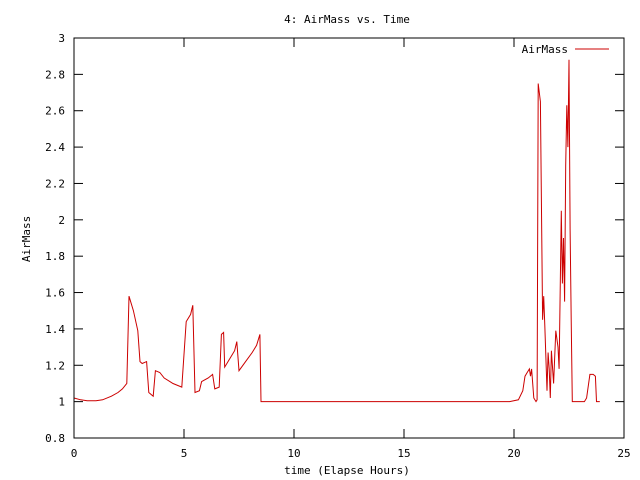 This screenshot has width=640, height=480. What do you see at coordinates (184, 453) in the screenshot?
I see `x-tick-label: 5` at bounding box center [184, 453].